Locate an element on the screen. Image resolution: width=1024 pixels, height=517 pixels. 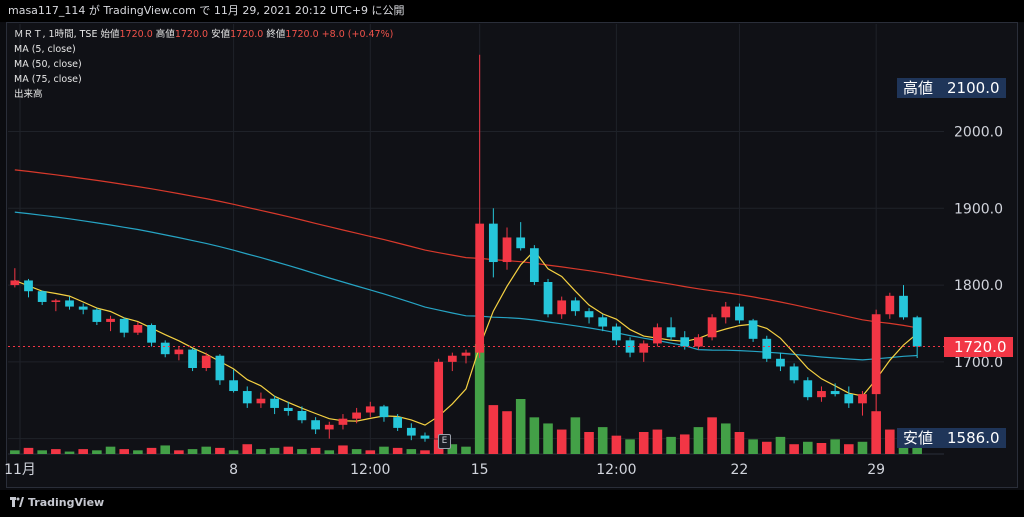
time-axis-label: 8 is located at coordinates (233, 470).